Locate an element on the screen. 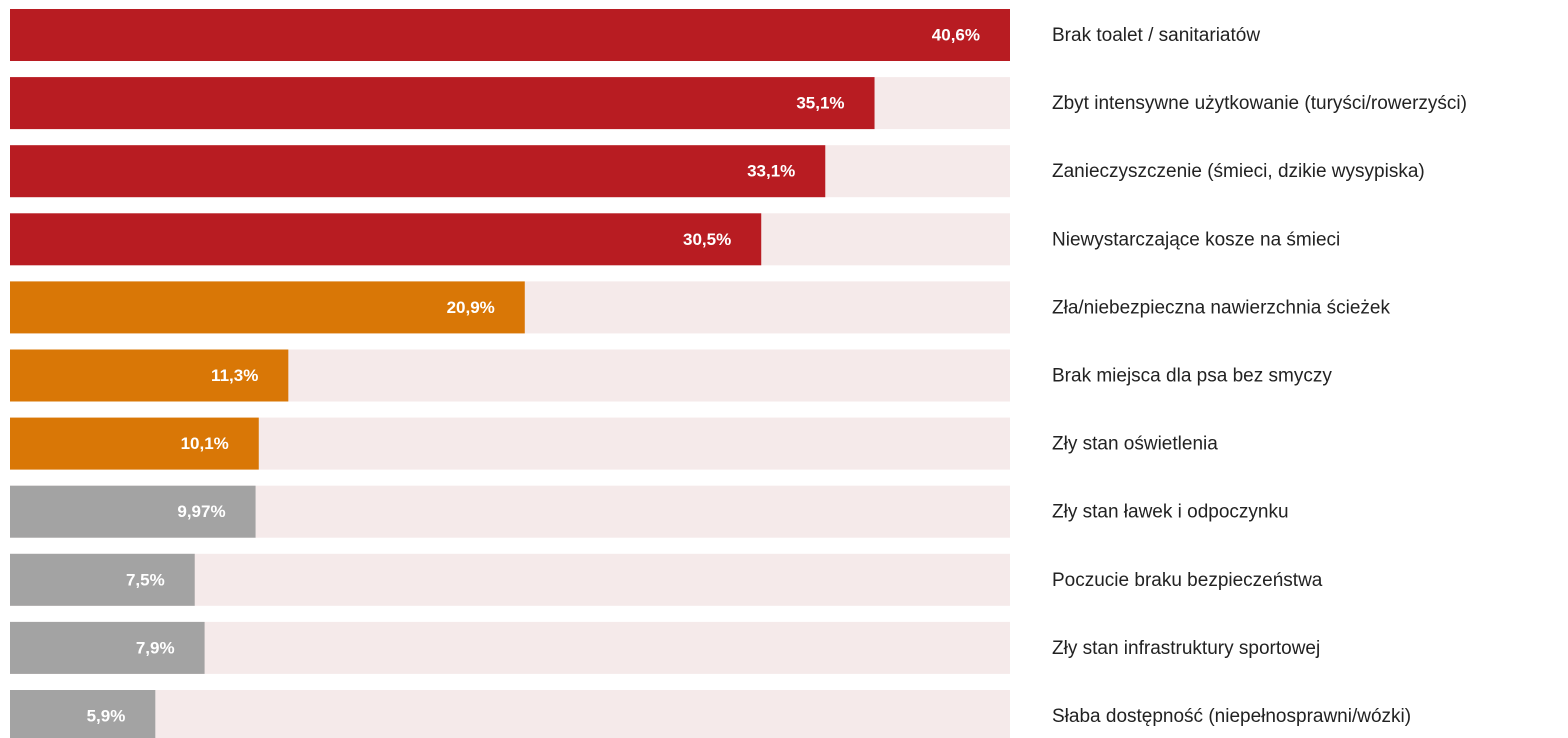 Image resolution: width=1568 pixels, height=738 pixels. category-label: Poczucie braku bezpieczeństwa is located at coordinates (1187, 580).